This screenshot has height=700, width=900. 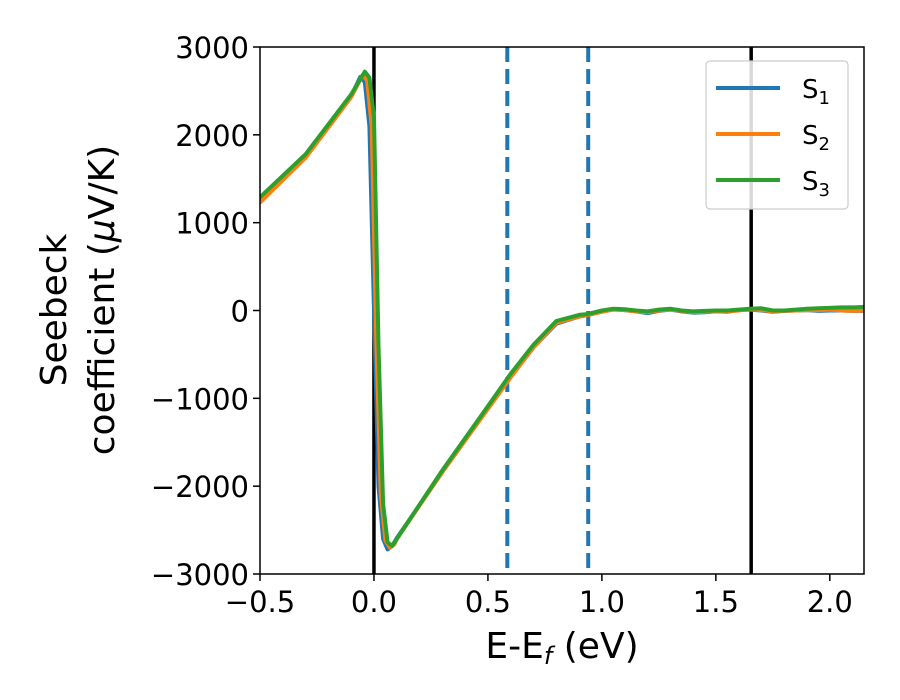 I want to click on x-axis-title: E-Ef (eV), so click(x=561, y=648).